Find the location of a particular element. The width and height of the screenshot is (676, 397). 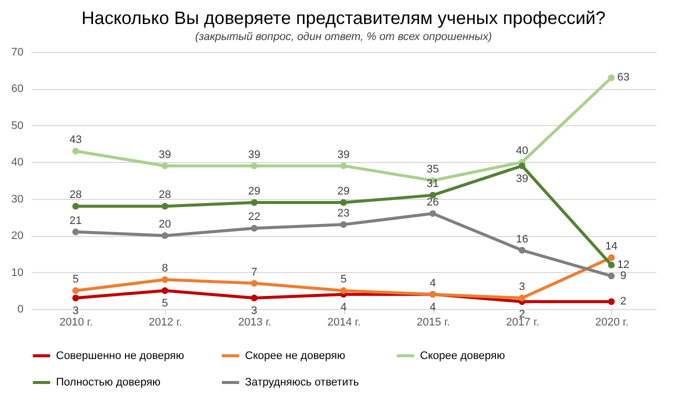

data-label: 7 is located at coordinates (254, 272).